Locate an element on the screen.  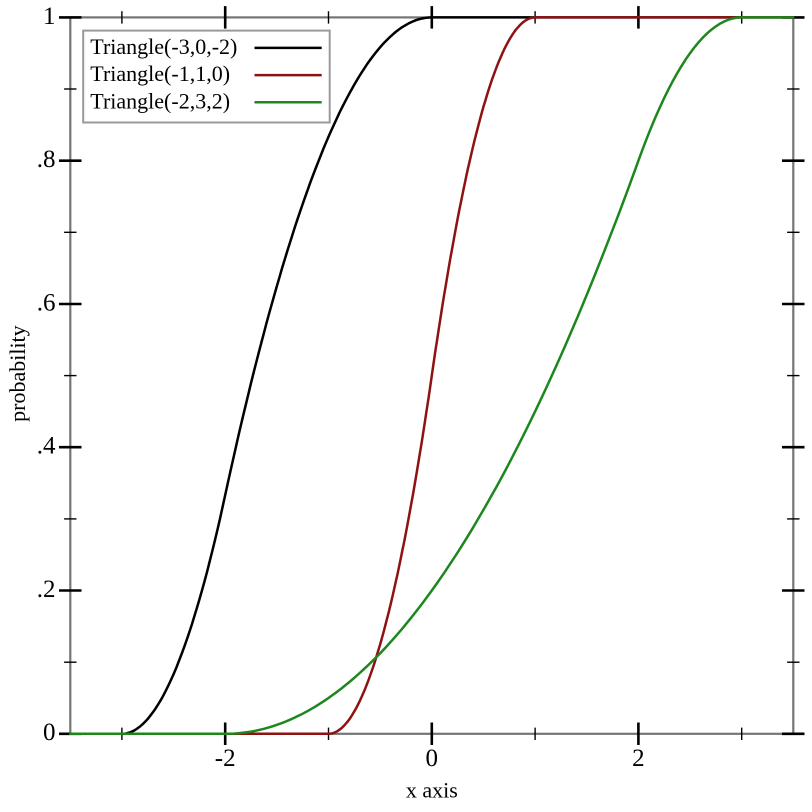
svg-text: Triangle(-1,1,0) is located at coordinates (160, 73).